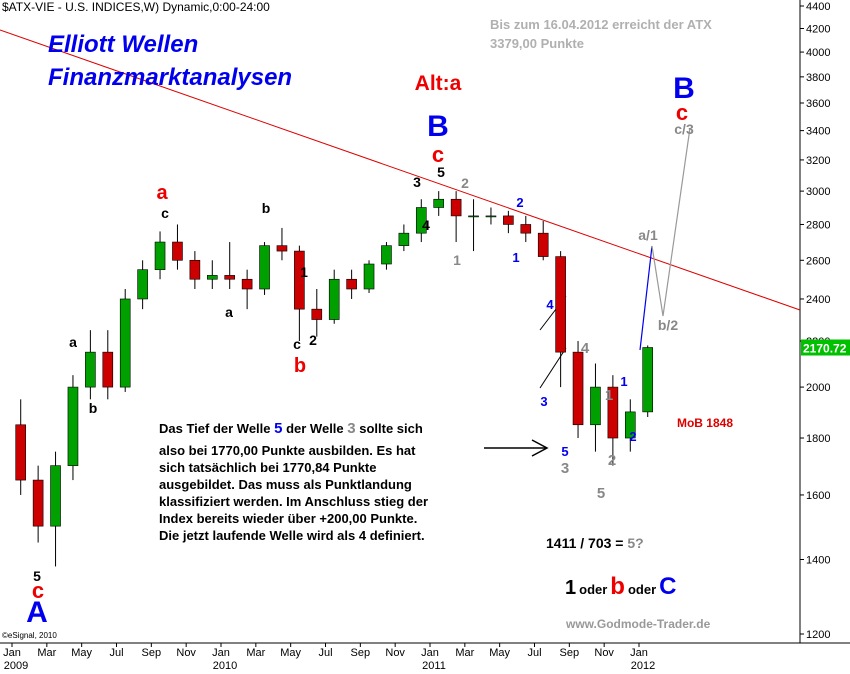 The height and width of the screenshot is (674, 850). I want to click on year-label: 2010, so click(225, 666).